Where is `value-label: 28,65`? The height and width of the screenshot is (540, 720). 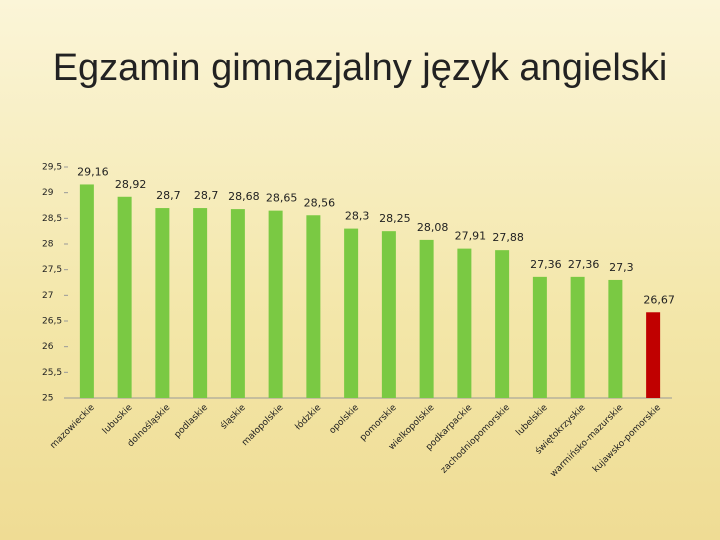
value-label: 28,65 is located at coordinates (282, 198).